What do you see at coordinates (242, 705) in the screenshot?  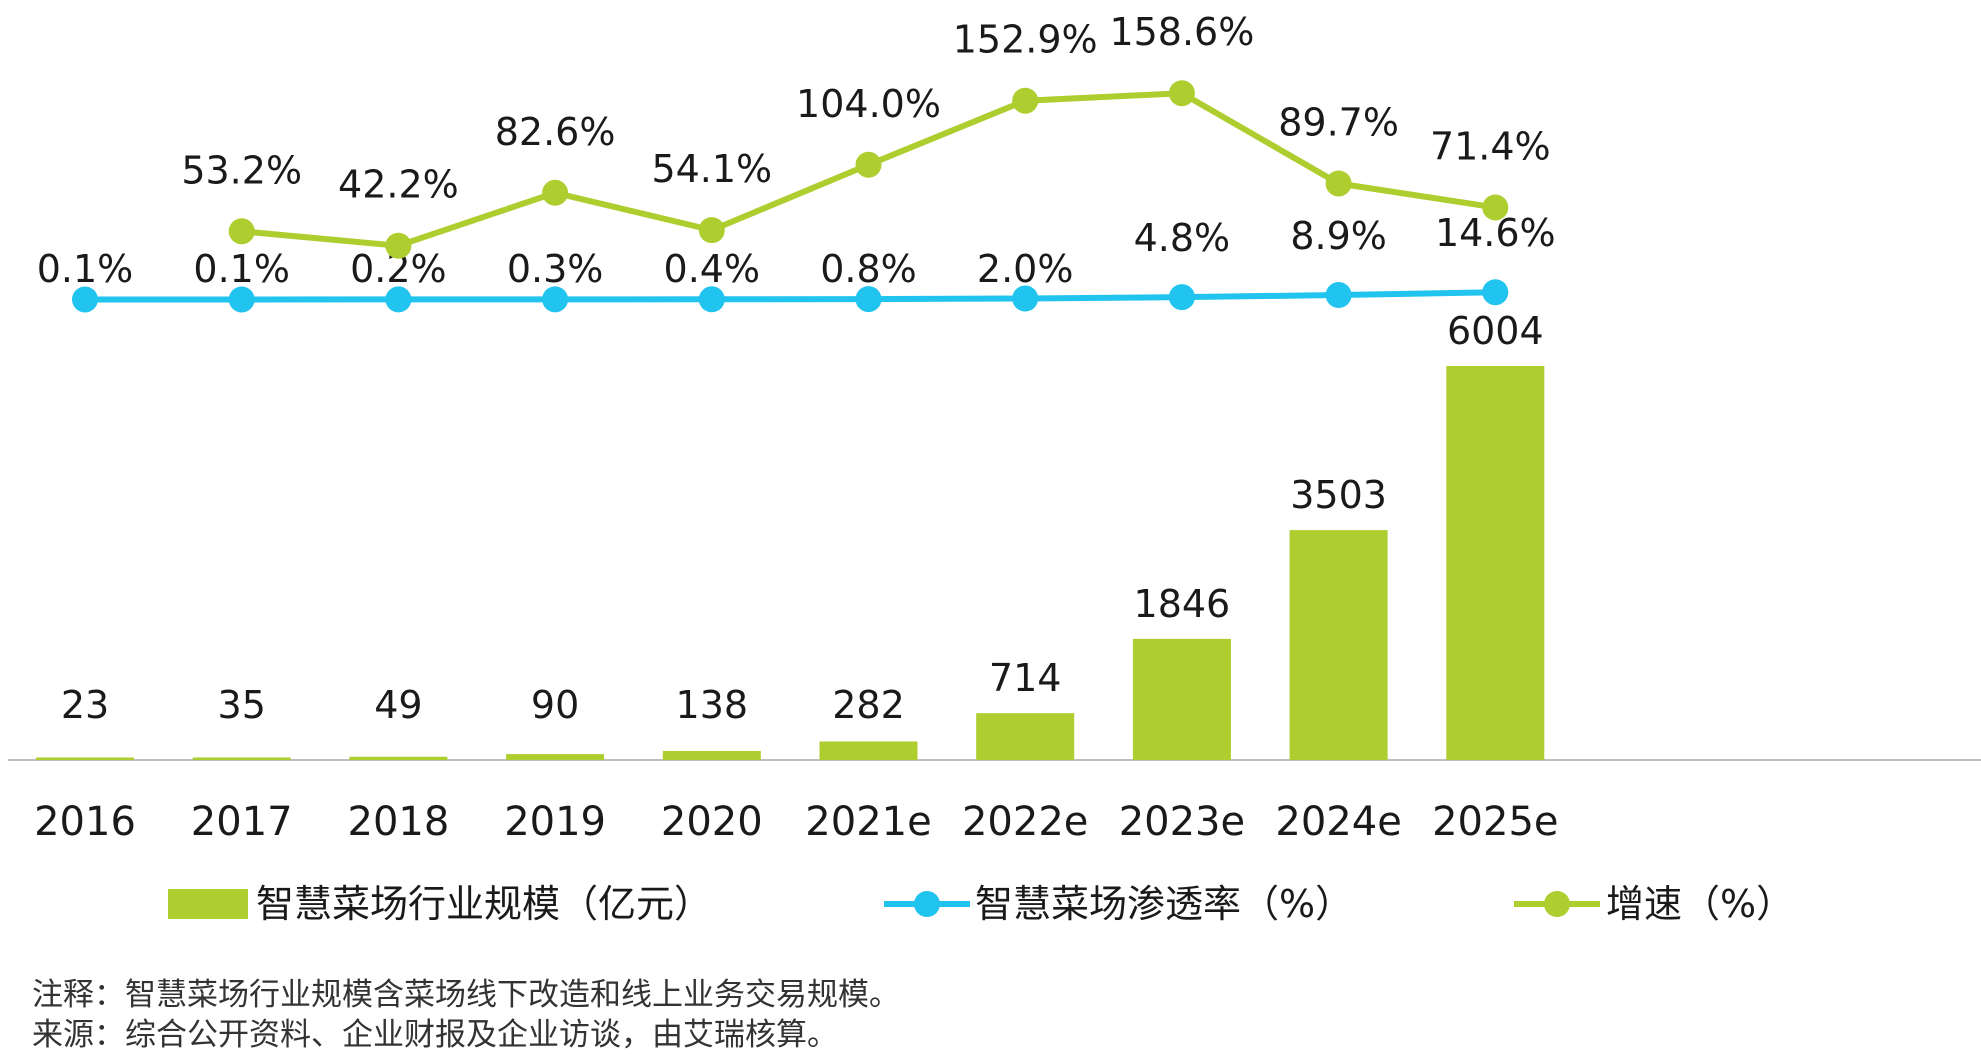 I see `bar-value-label-2017: 35` at bounding box center [242, 705].